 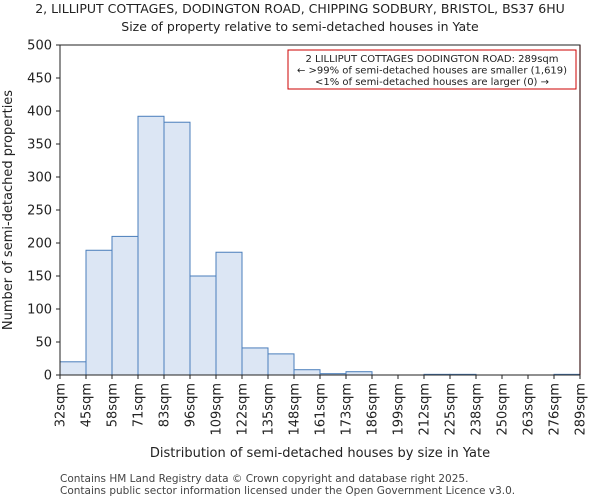 What do you see at coordinates (217, 409) in the screenshot?
I see `x-tick-label: 109sqm` at bounding box center [217, 409].